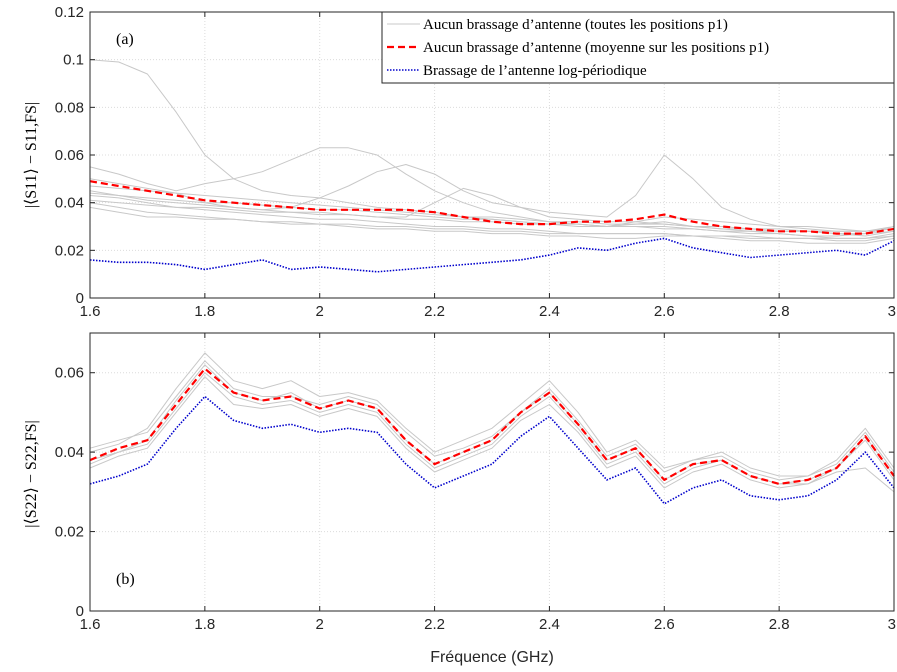 This screenshot has height=672, width=897. Describe the element at coordinates (31, 474) in the screenshot. I see `panel-b-ylabel: |⟨S22⟩ − S22,FS|` at that location.